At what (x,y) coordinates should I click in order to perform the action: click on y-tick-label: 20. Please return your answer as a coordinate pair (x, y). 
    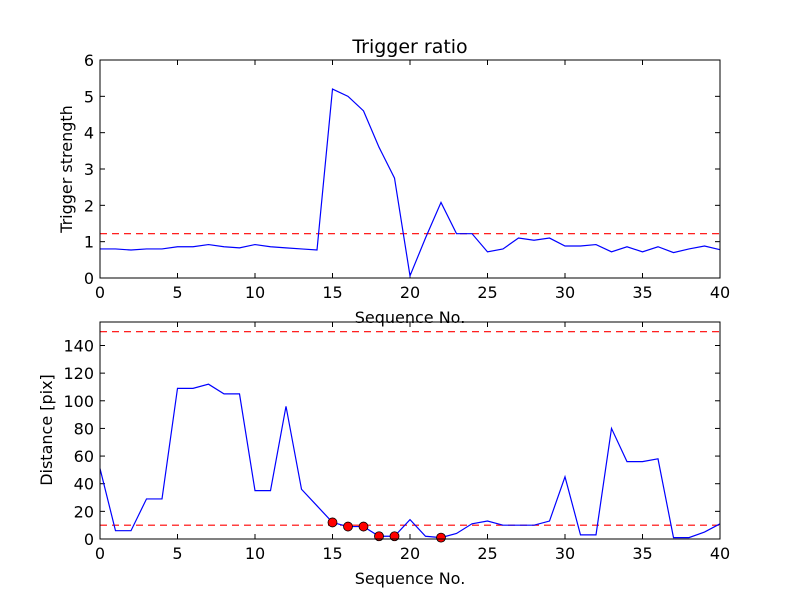
    Looking at the image, I should click on (84, 511).